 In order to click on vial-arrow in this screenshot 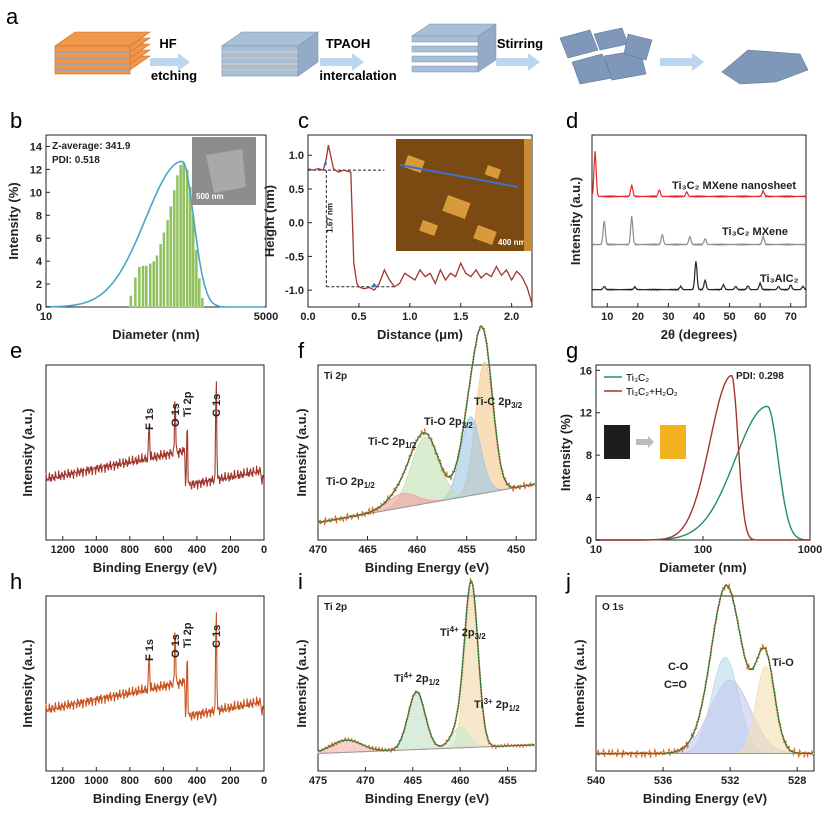, I will do `click(645, 442)`.